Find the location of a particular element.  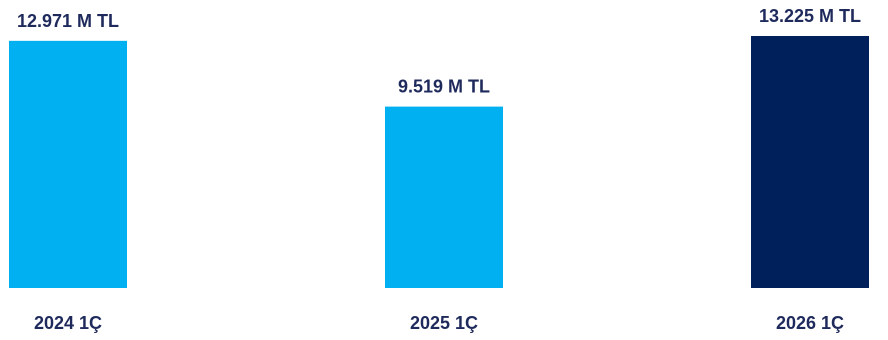

category-label-1: 2025 1Ç is located at coordinates (444, 323).